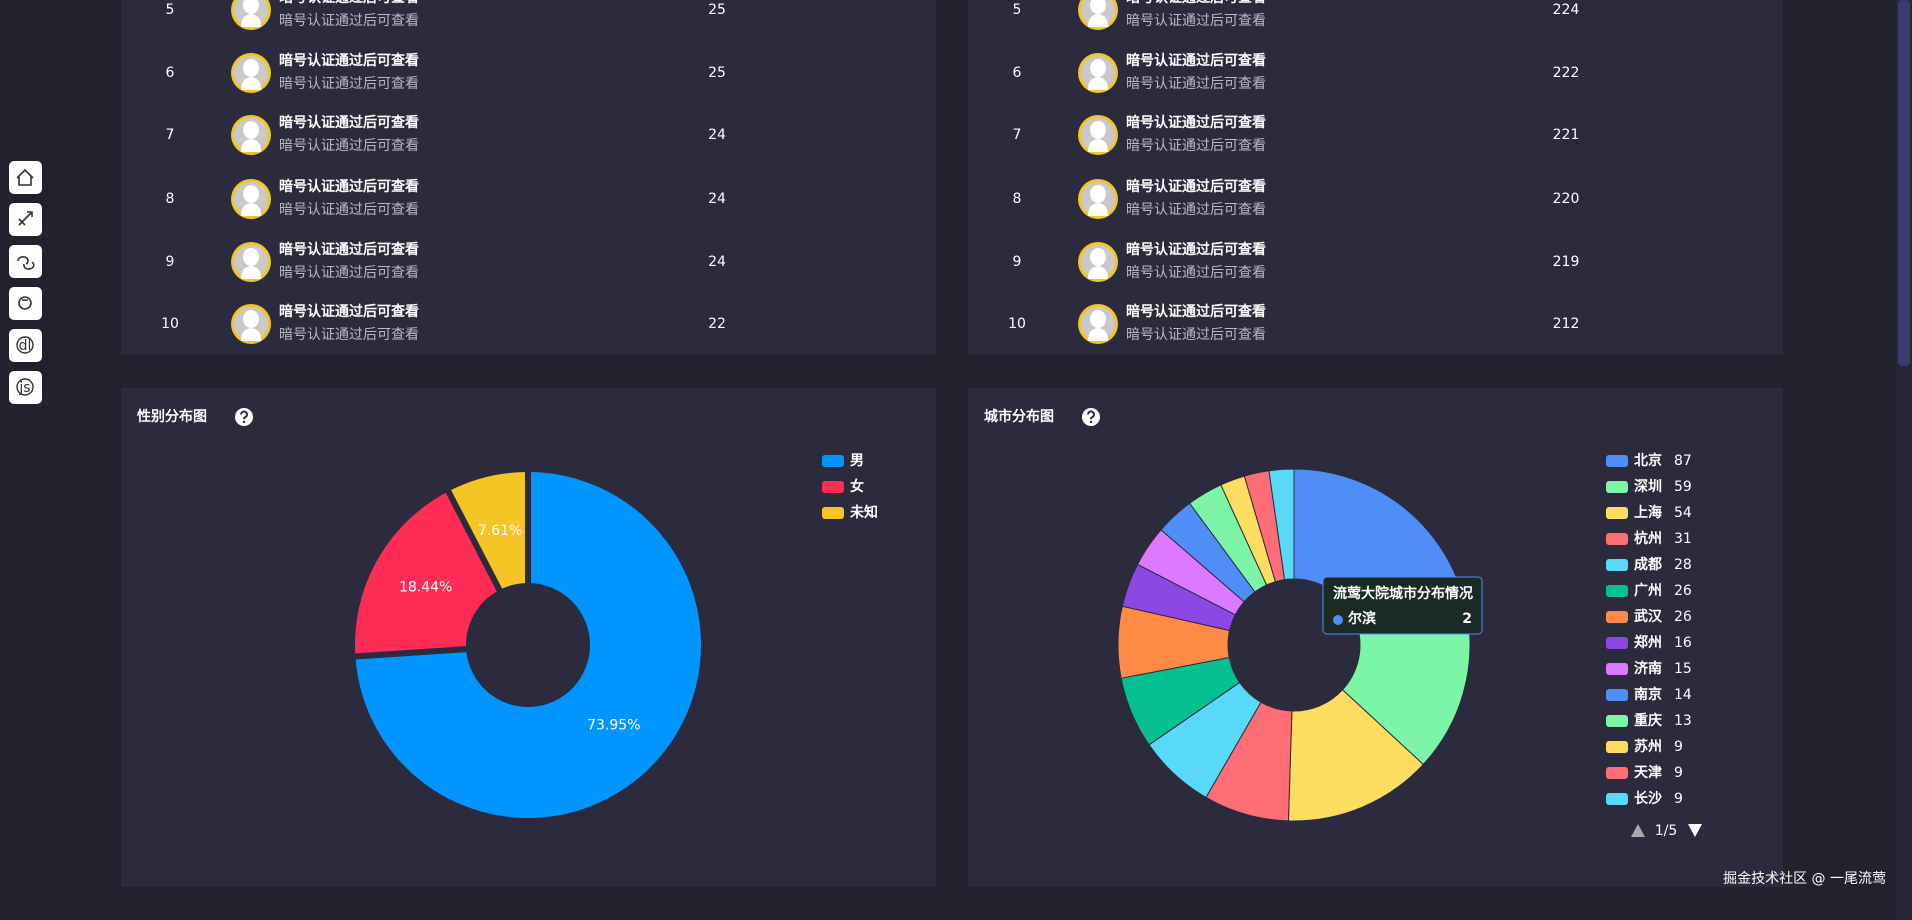  I want to click on icon, so click(26, 263).